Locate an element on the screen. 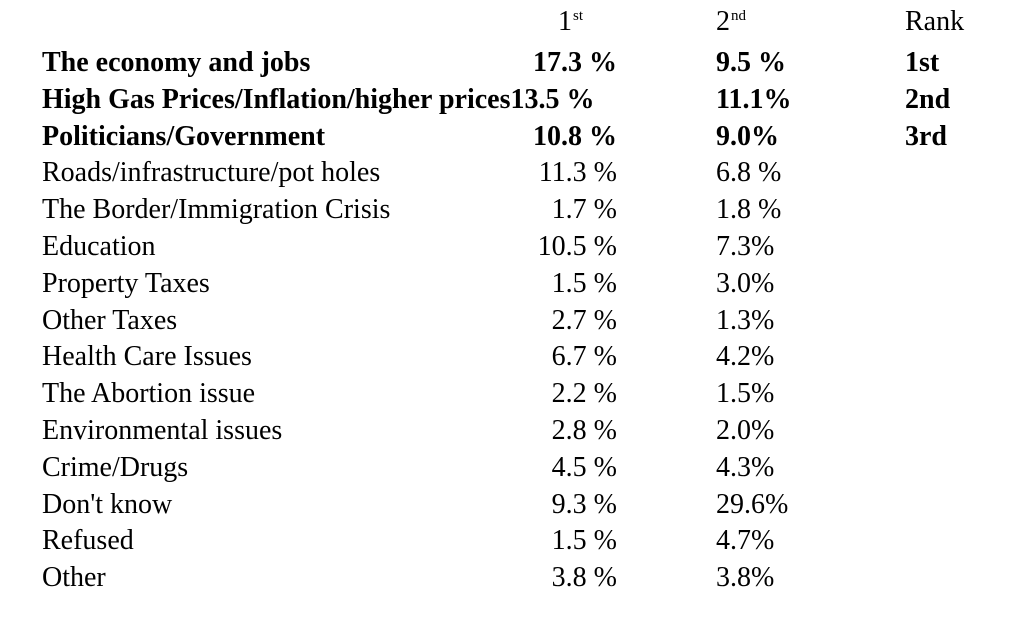 The width and height of the screenshot is (1036, 630). header-second-sup: nd is located at coordinates (738, 16).